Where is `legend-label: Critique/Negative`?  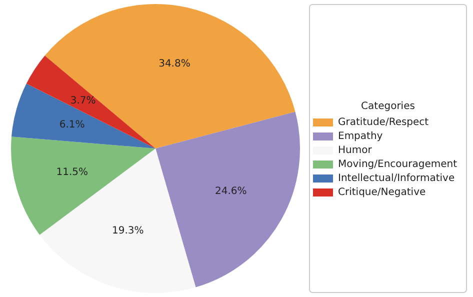 legend-label: Critique/Negative is located at coordinates (382, 192).